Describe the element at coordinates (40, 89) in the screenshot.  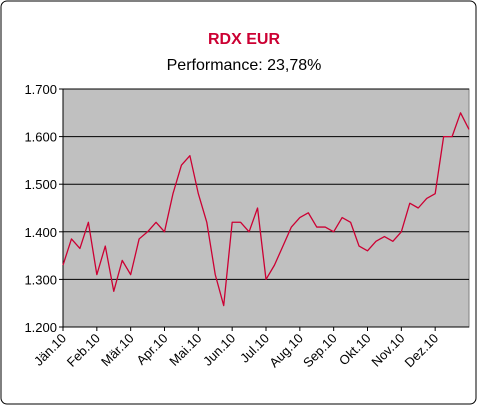
I see `y-tick-label: 1.700` at that location.